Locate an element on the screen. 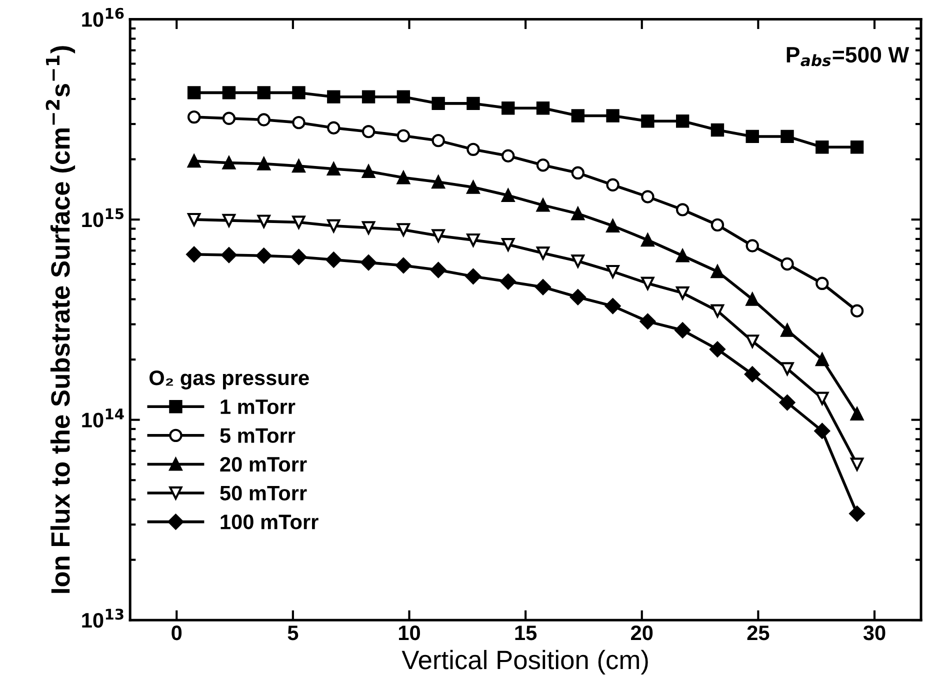  x-tick-label: 5 is located at coordinates (293, 633).